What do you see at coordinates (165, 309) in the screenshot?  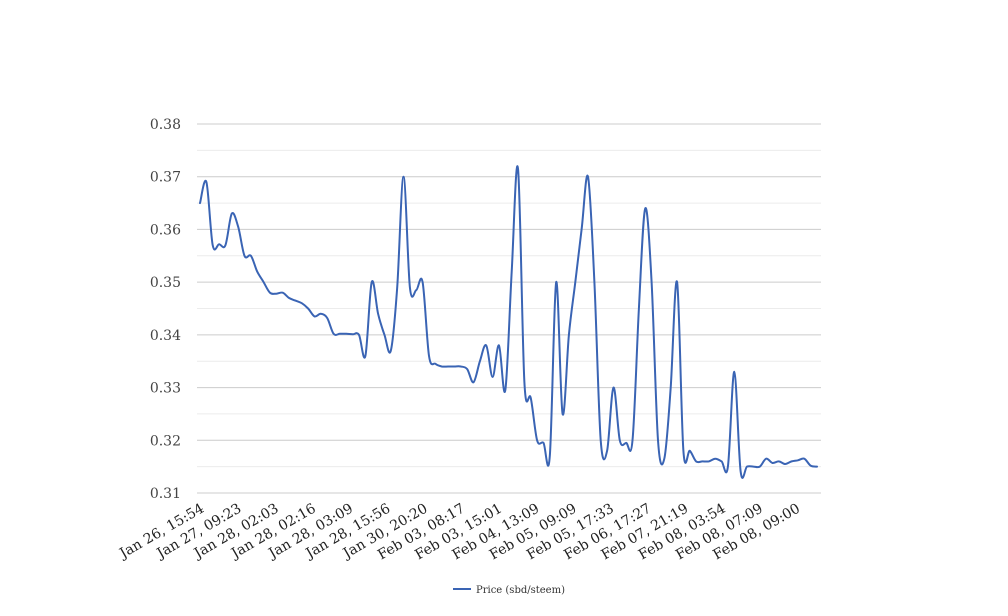 I see `y-axis: 0.31 0.32 0.33 0.34 0.35 0.36 0.37 0.38` at bounding box center [165, 309].